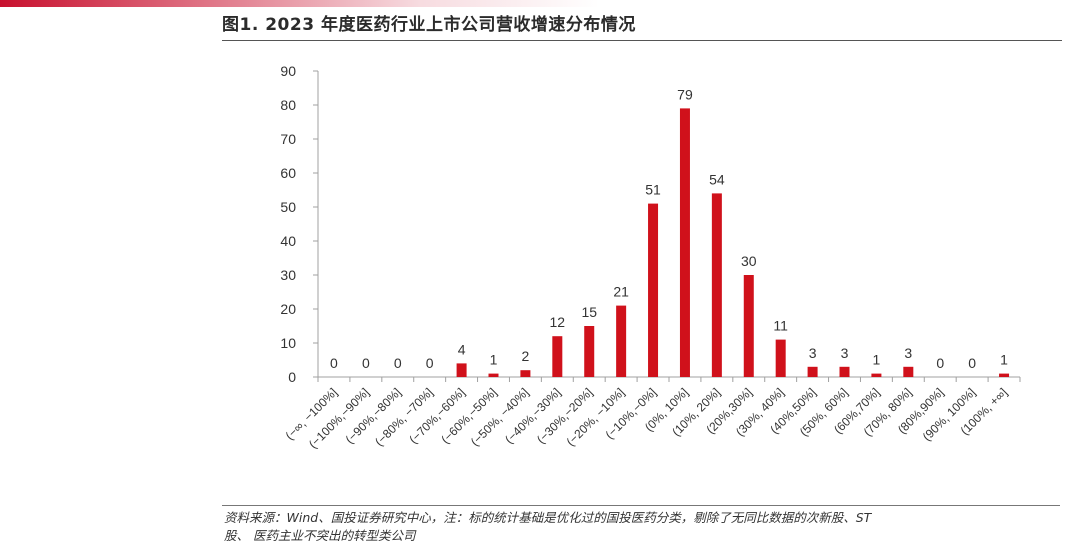 This screenshot has width=1067, height=549. Describe the element at coordinates (642, 40) in the screenshot. I see `title-divider` at that location.